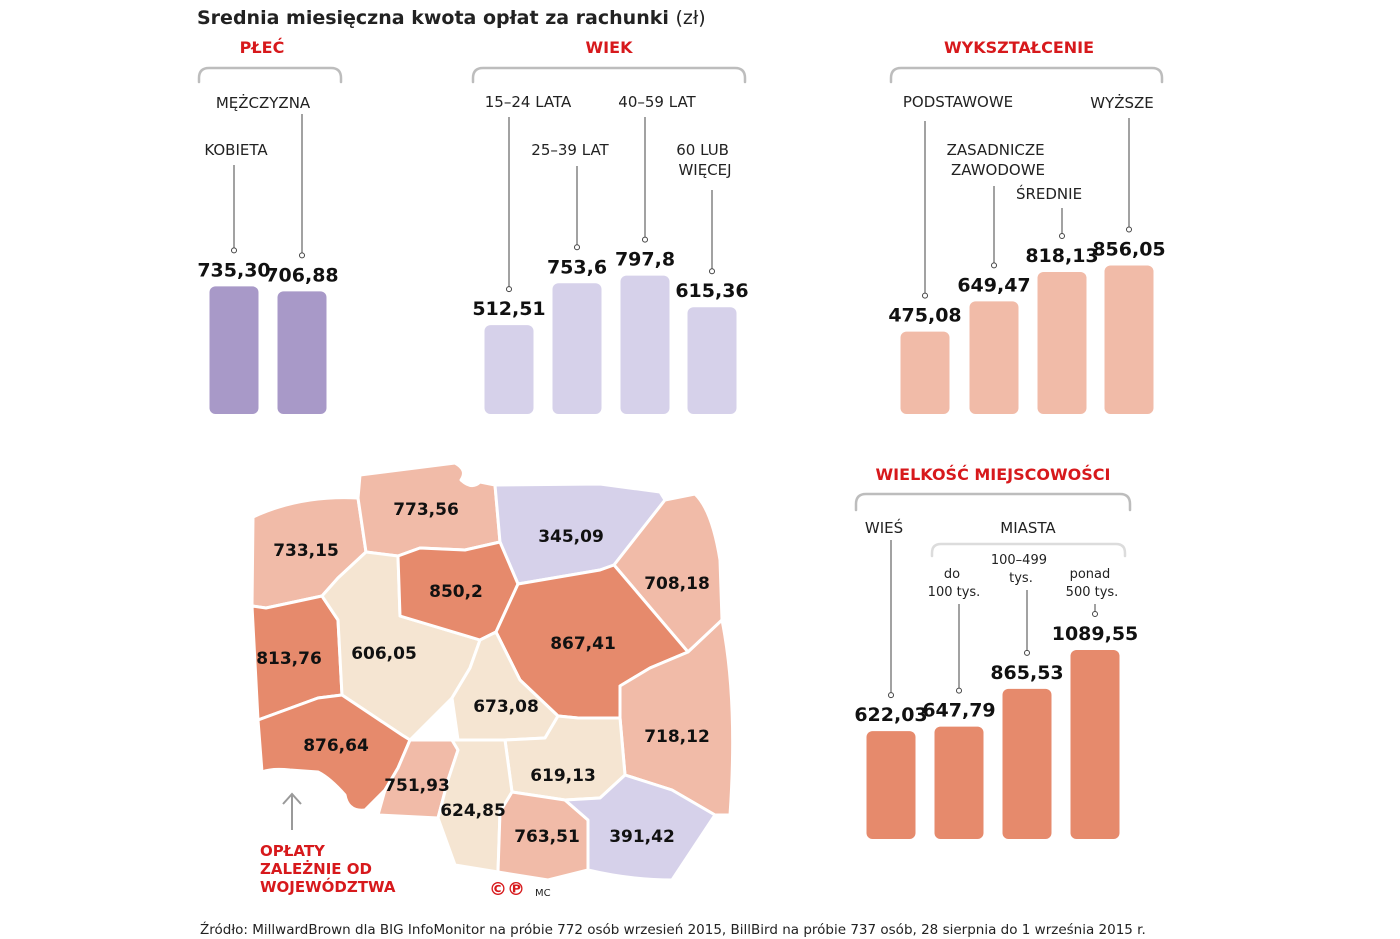 Image resolution: width=1400 pixels, height=939 pixels. Describe the element at coordinates (642, 837) in the screenshot. I see `map-value: 391,42` at that location.